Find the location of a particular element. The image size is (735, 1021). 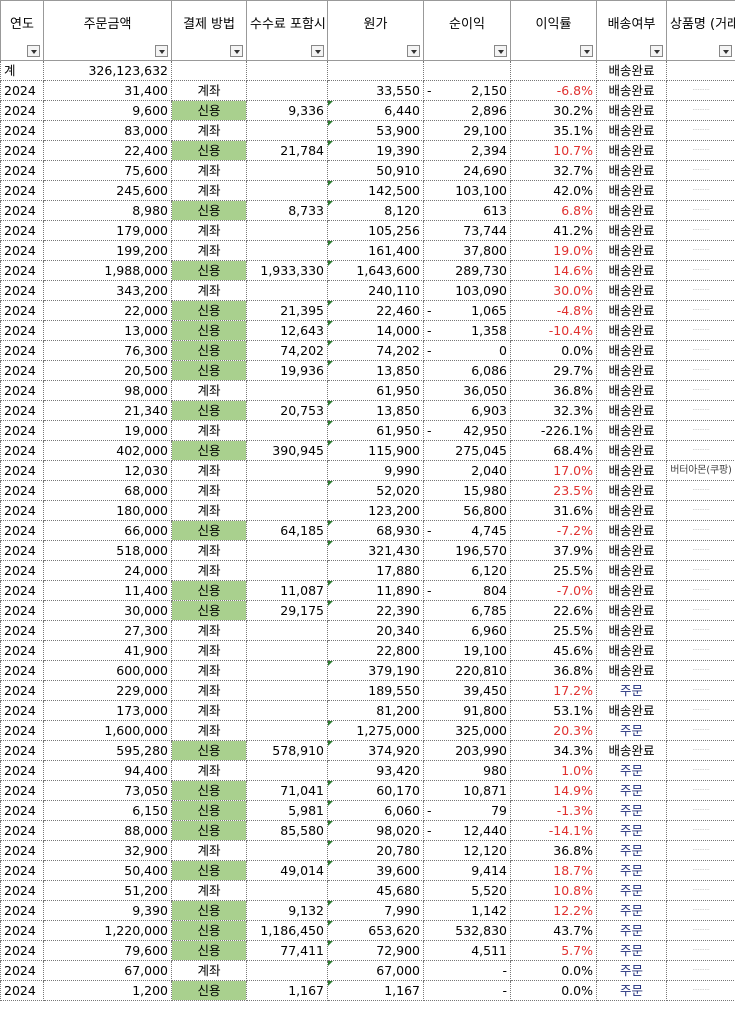

profit-cell: 2,040 is located at coordinates (467, 470).